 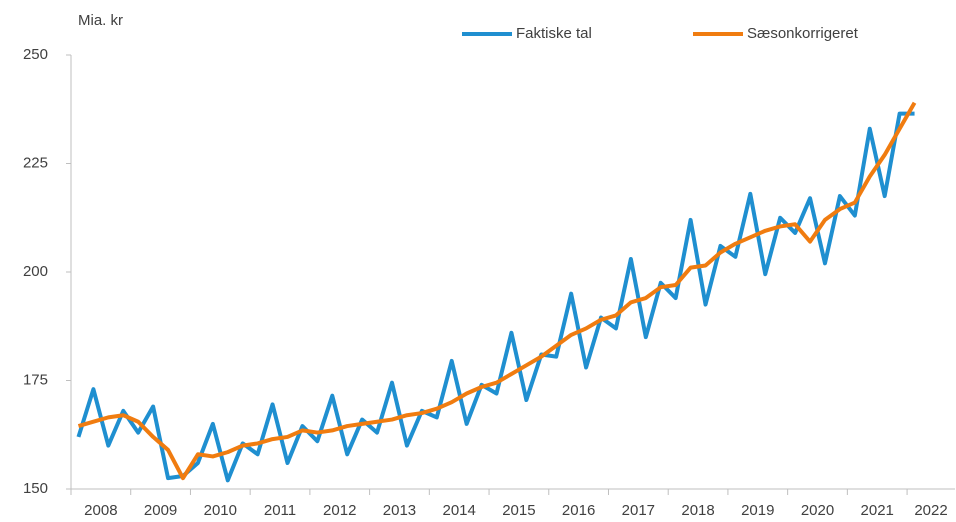 I want to click on legend-label: Faktiske tal, so click(x=554, y=33).